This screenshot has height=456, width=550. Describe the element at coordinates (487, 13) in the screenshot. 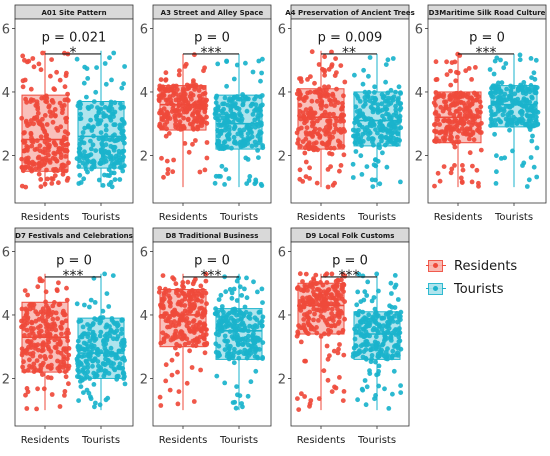

I see `panel-title: D3Maritime Silk Road Culture` at that location.